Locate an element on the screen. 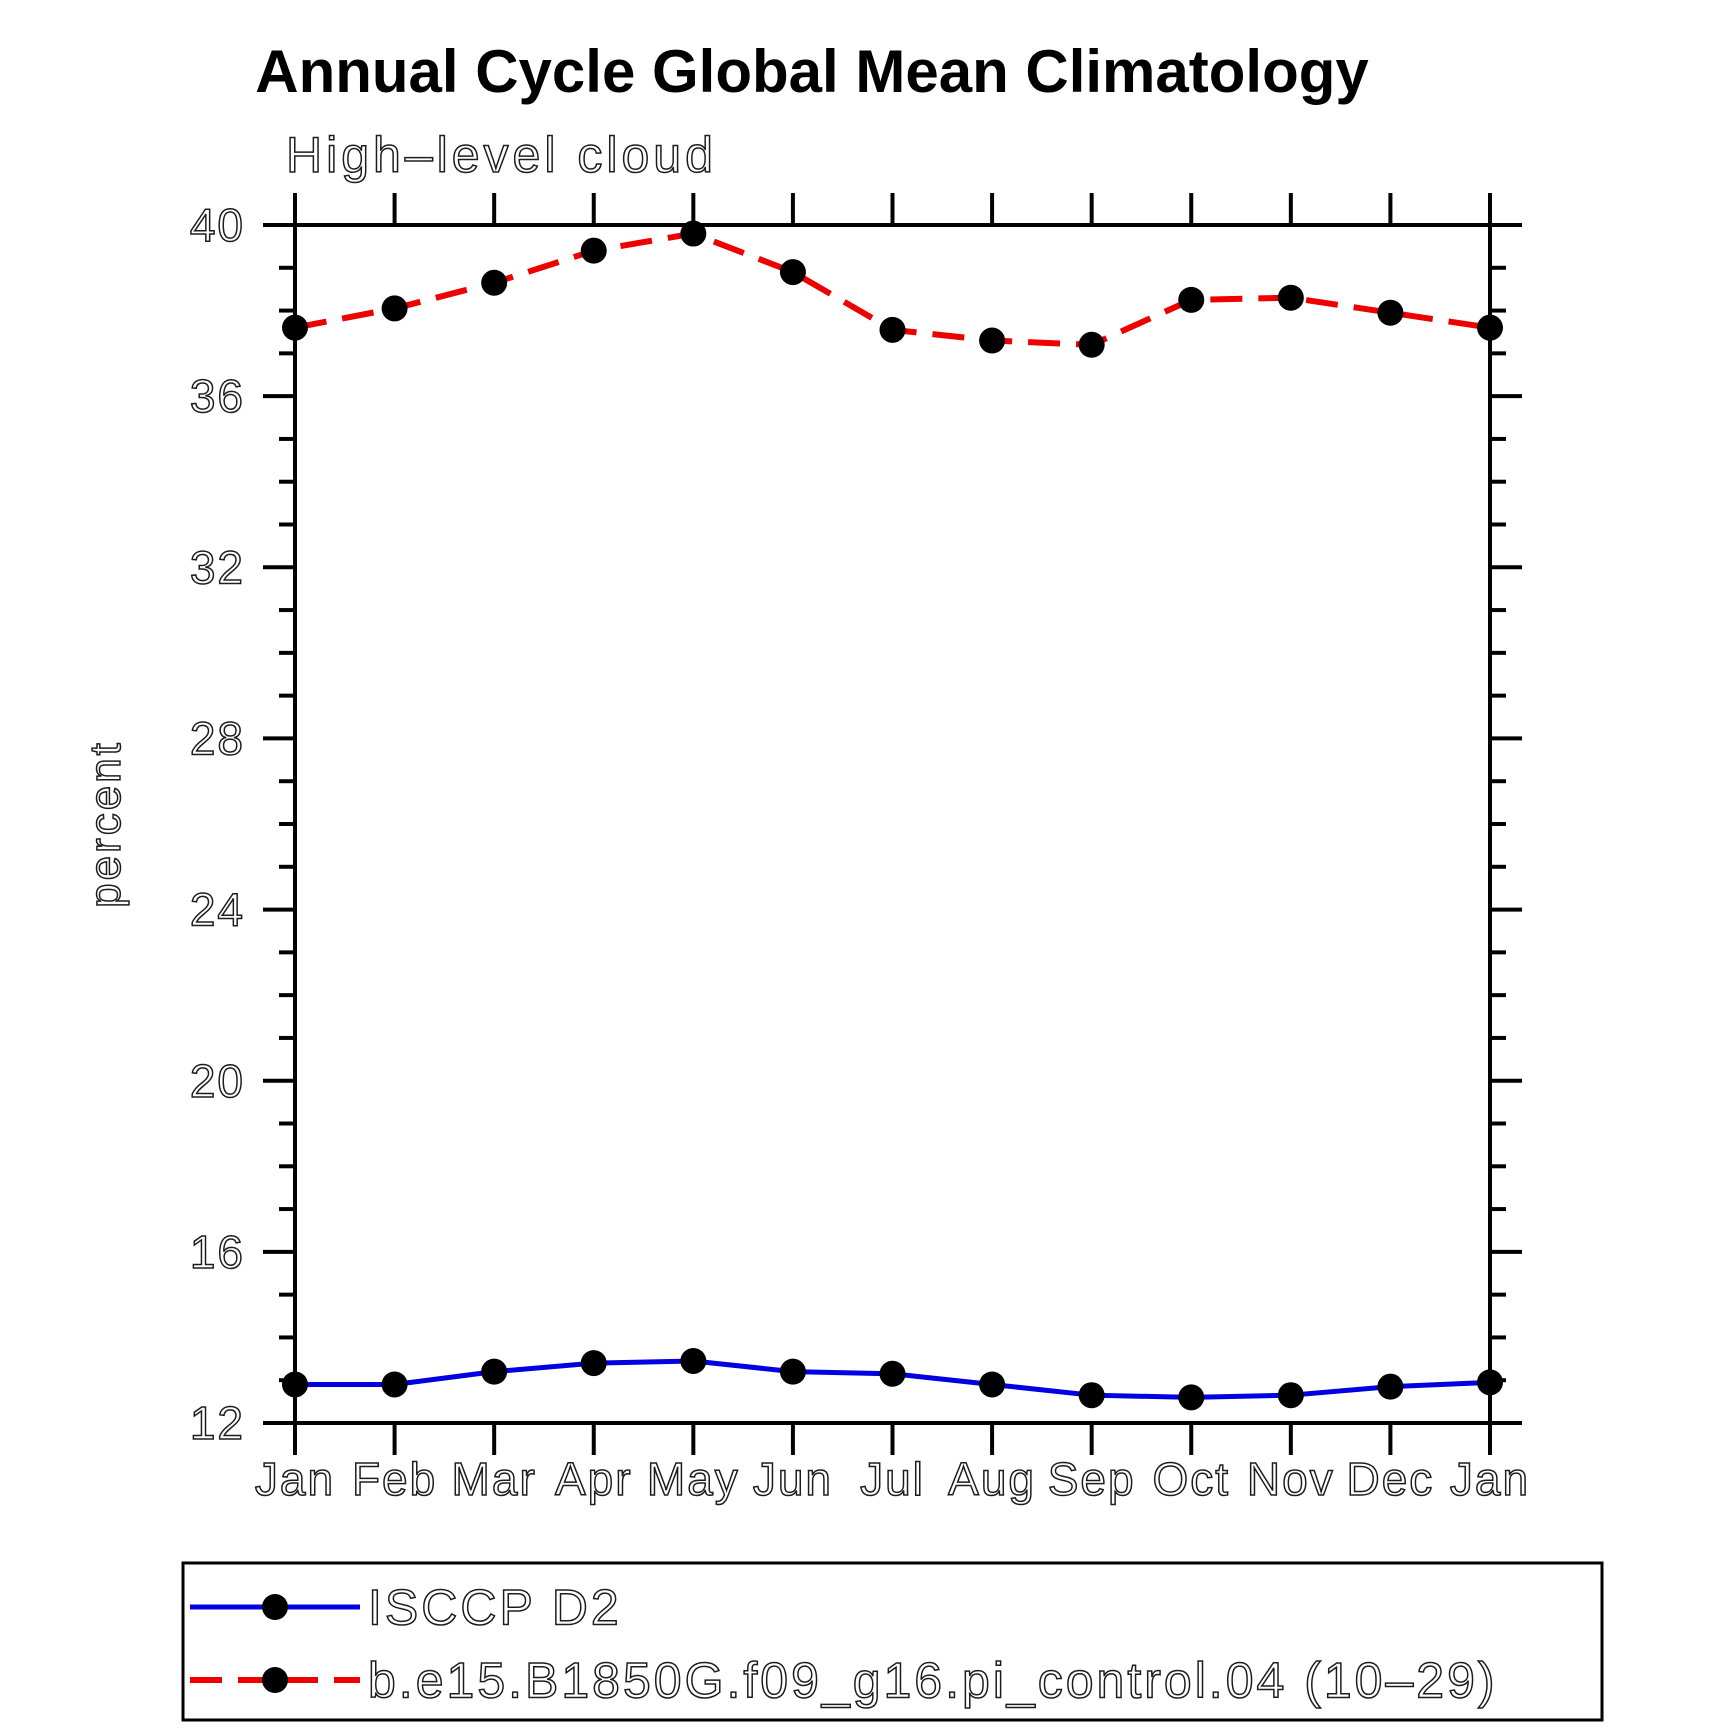 The height and width of the screenshot is (1734, 1710). y-tick-label: 40 is located at coordinates (217, 225).